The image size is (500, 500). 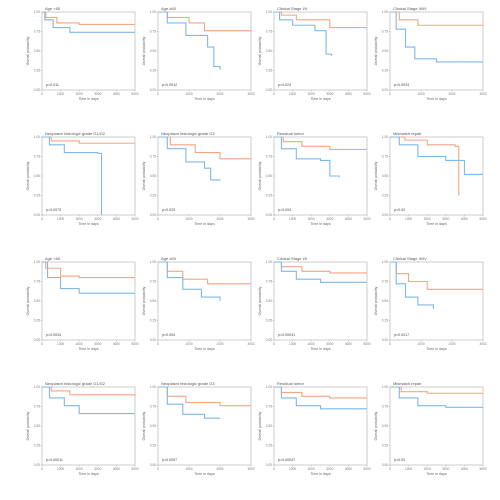 What do you see at coordinates (292, 8) in the screenshot?
I see `panel-title: Clinical Stage I/II` at bounding box center [292, 8].